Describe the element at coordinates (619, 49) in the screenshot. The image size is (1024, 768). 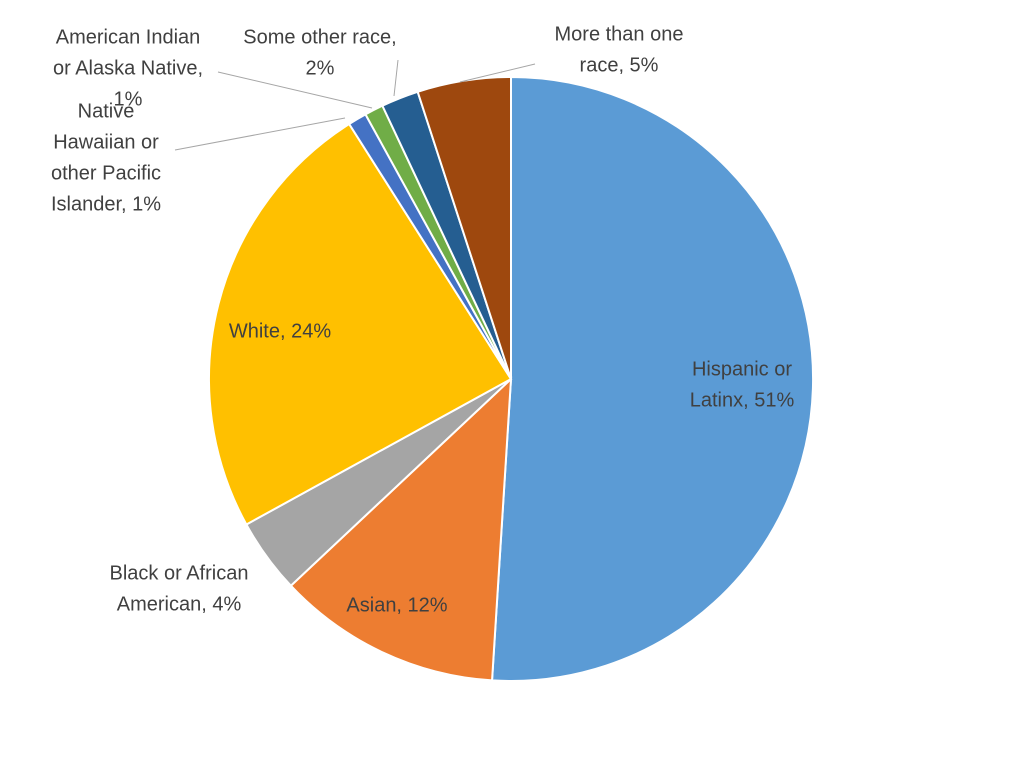
I see `data-label-more-than-one-race: More than one race, 5%` at that location.